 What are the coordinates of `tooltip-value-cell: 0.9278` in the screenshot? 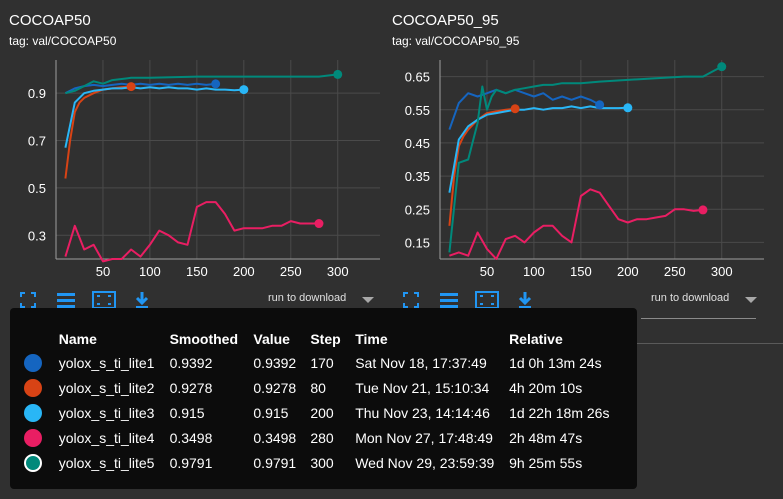 It's located at (275, 387).